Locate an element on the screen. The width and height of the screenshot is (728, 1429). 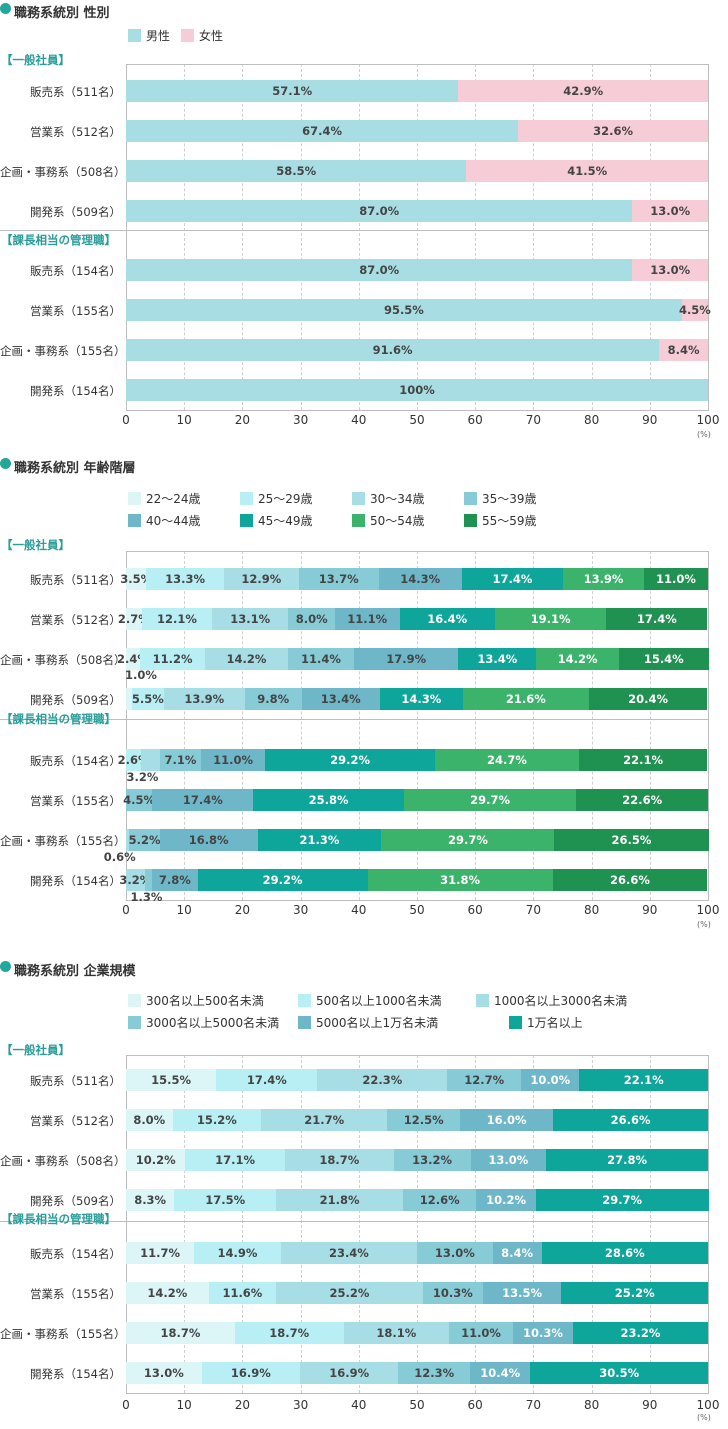
axis-unit: (%) is located at coordinates (704, 1417).